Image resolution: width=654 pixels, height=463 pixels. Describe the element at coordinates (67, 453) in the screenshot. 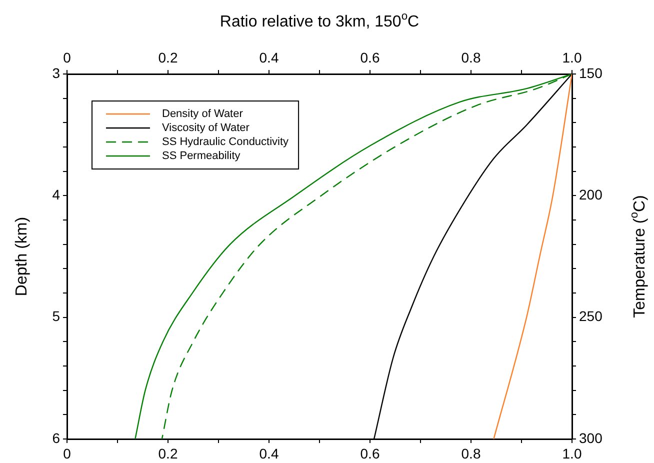

I see `x-tick-label: 0` at that location.